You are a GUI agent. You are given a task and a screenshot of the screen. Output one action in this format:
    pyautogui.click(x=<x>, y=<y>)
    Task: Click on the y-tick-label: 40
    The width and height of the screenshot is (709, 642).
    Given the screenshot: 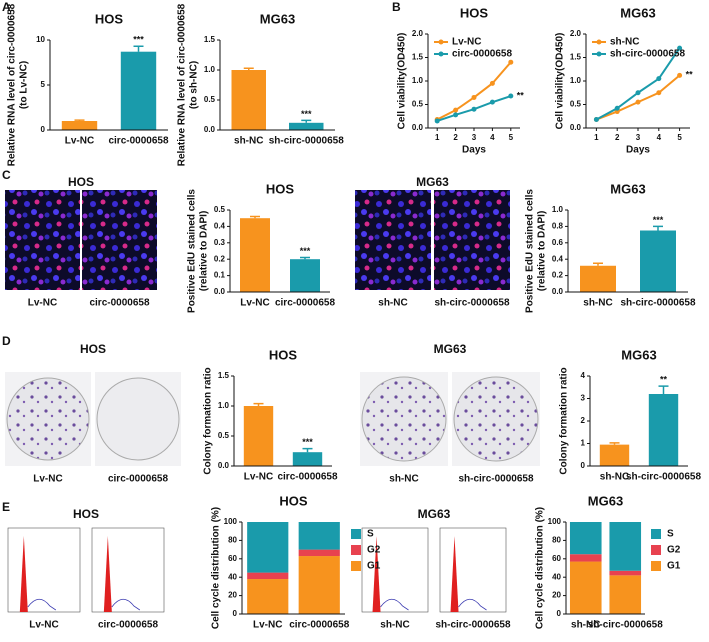 What is the action you would take?
    pyautogui.click(x=556, y=576)
    